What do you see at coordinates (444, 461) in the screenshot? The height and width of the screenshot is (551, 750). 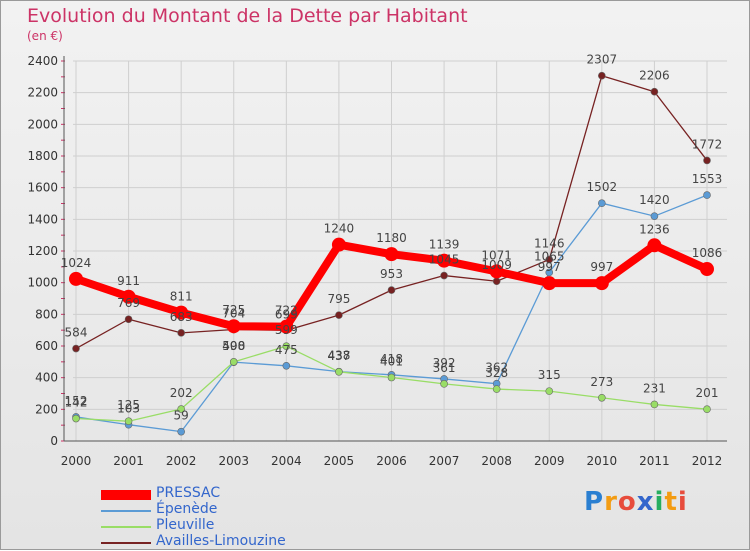 I see `x-tick-label: 2007` at bounding box center [444, 461].